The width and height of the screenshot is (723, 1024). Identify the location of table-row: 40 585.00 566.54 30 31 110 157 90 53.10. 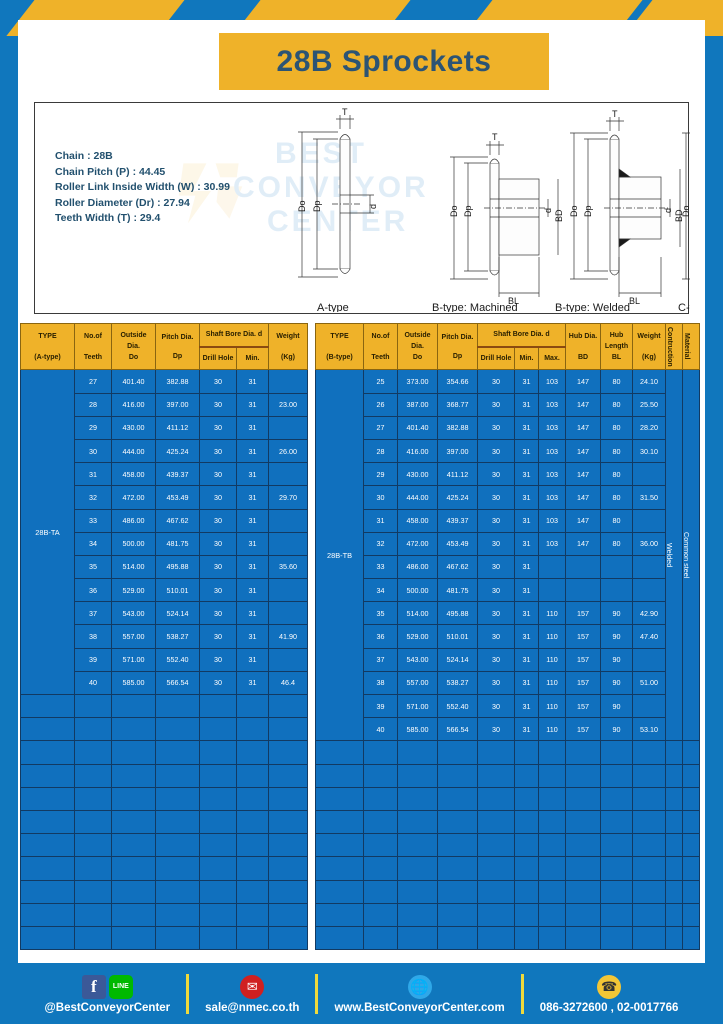
(508, 729).